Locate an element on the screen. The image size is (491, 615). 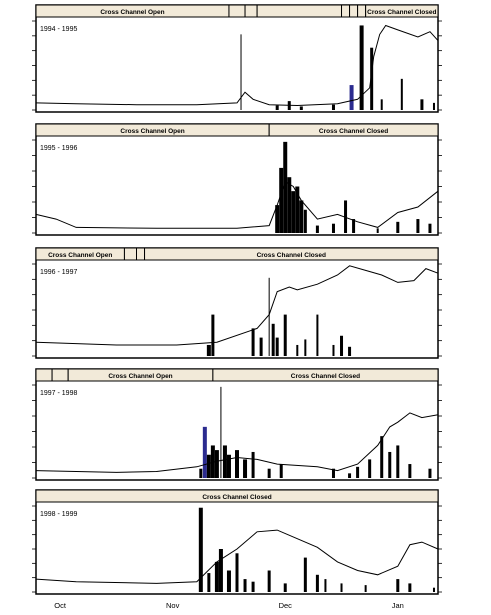
season-title: 1994 - 1995 is located at coordinates (58, 29).